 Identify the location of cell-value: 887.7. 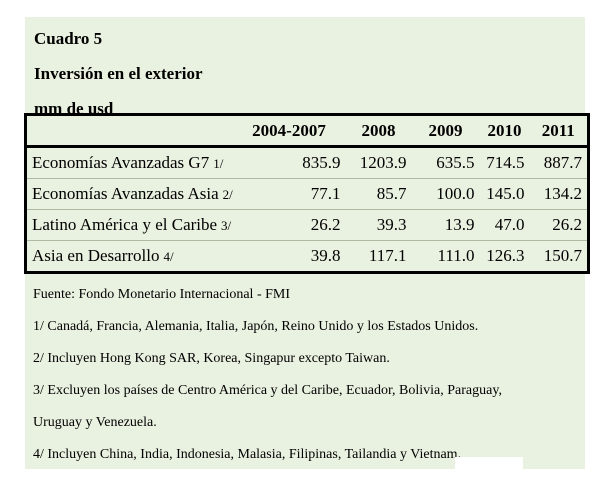
(562, 162).